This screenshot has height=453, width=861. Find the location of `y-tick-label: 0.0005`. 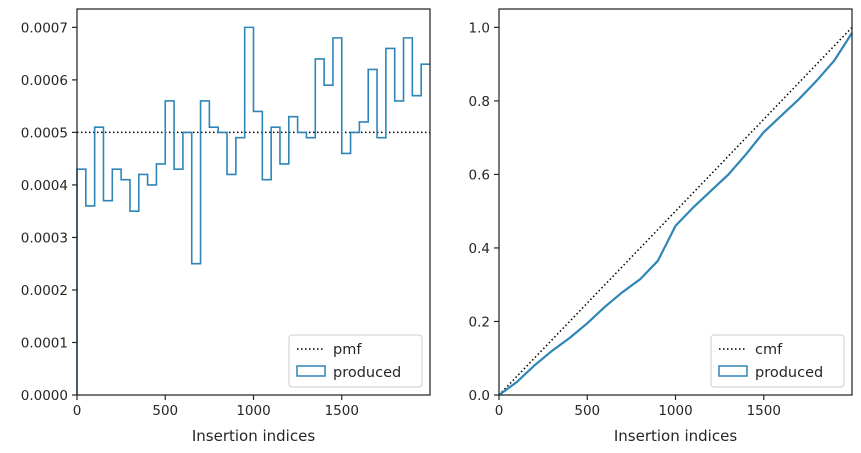

y-tick-label: 0.0005 is located at coordinates (44, 133).